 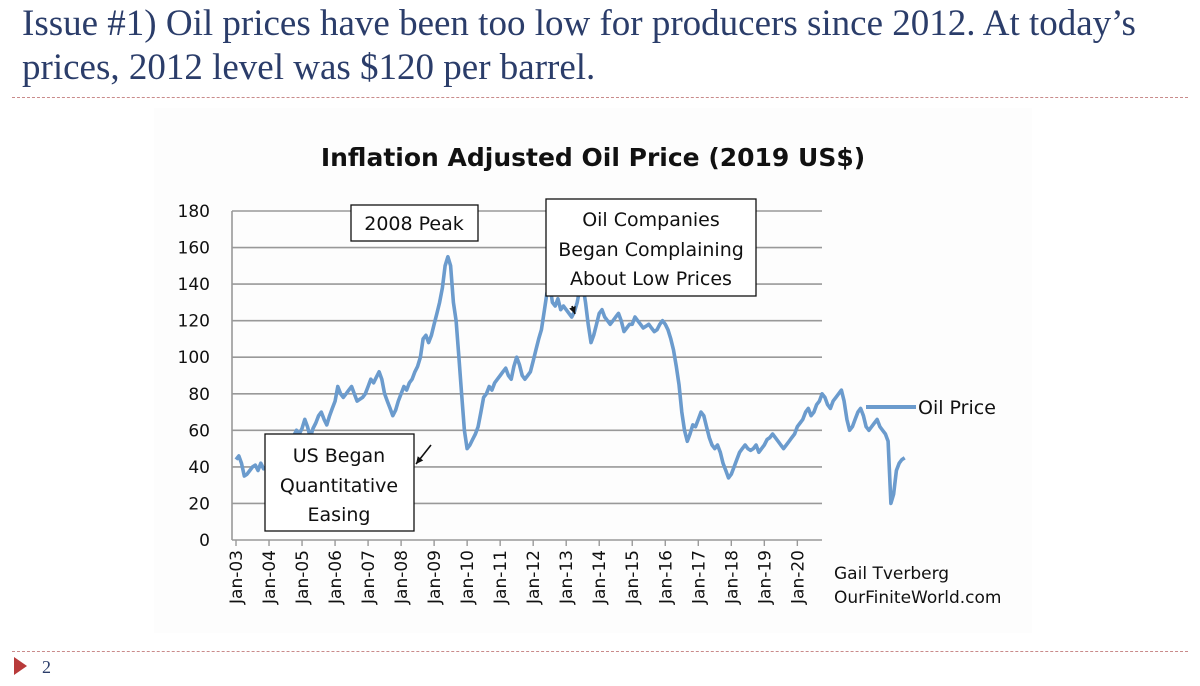 What do you see at coordinates (699, 577) in the screenshot?
I see `x-tick-label: Jan-17` at bounding box center [699, 577].